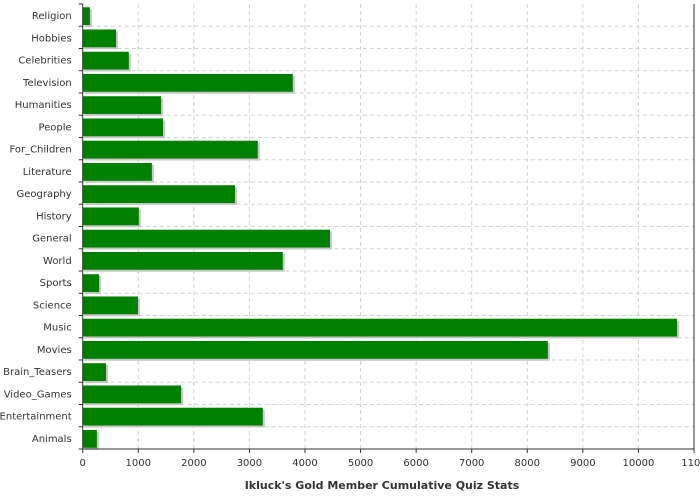  Describe the element at coordinates (44, 61) in the screenshot. I see `category-label: Celebrities` at that location.